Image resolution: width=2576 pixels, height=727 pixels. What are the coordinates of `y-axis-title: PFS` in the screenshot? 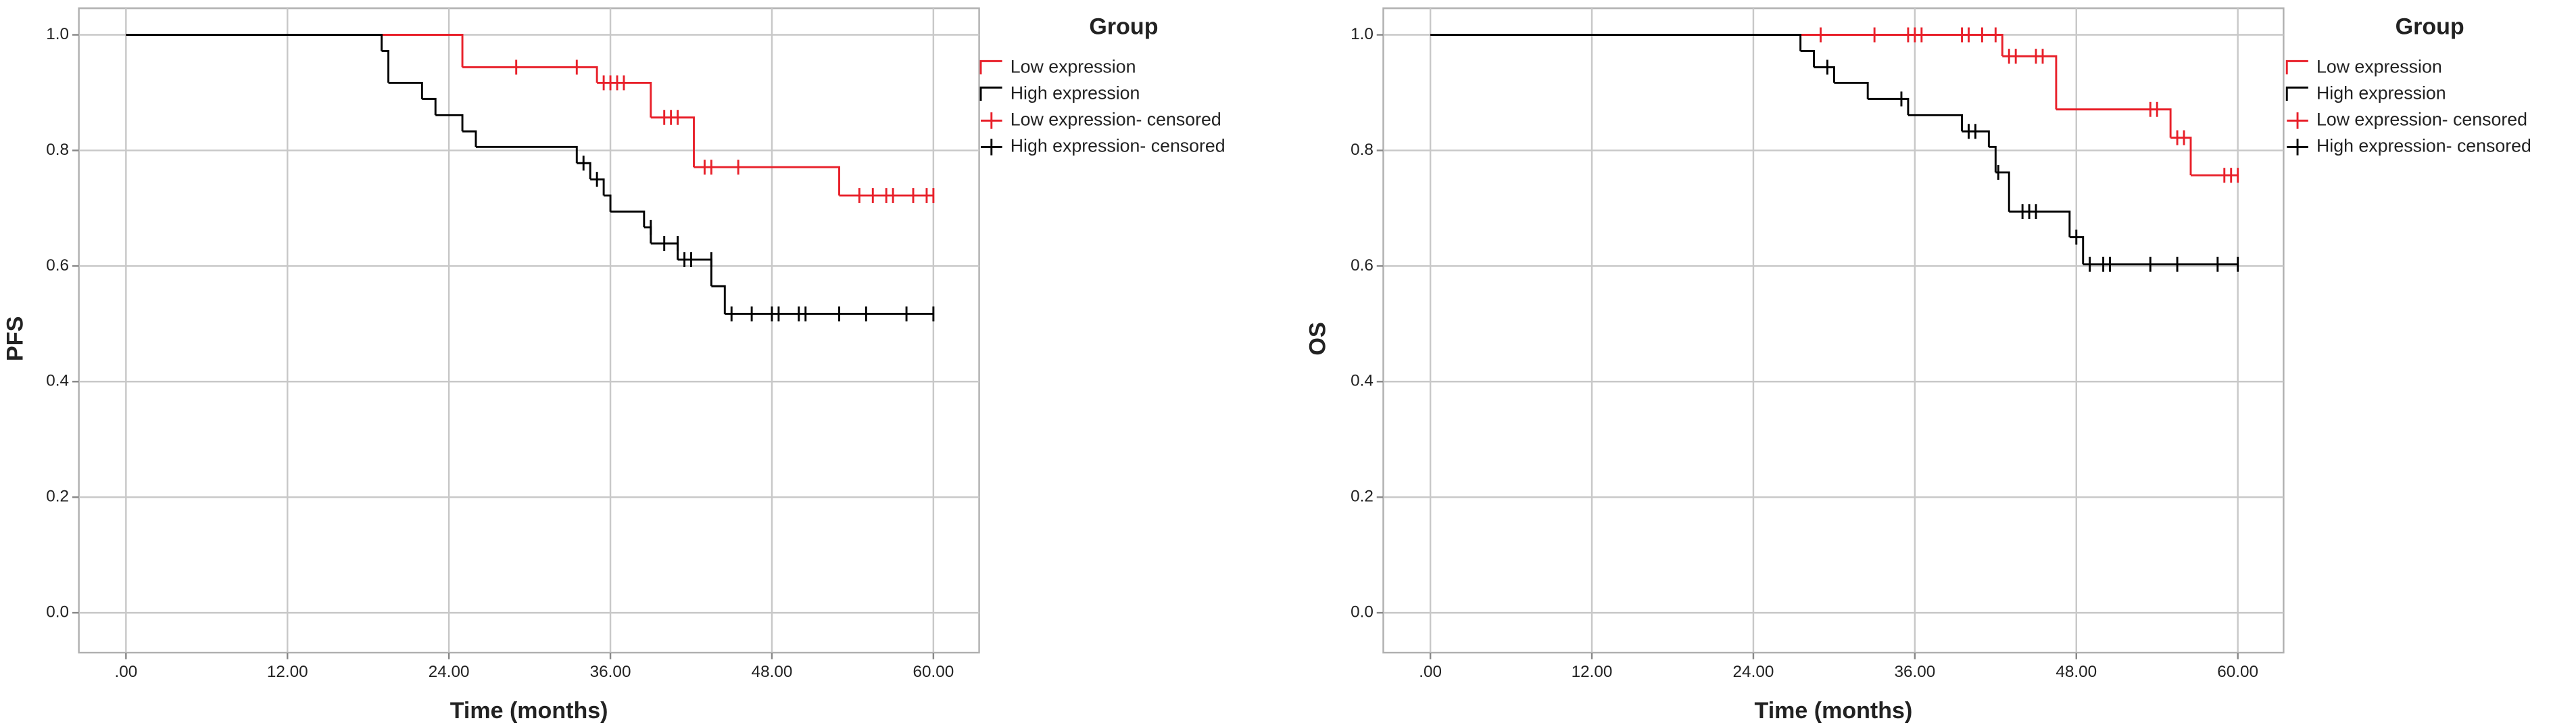 It's located at (15, 339).